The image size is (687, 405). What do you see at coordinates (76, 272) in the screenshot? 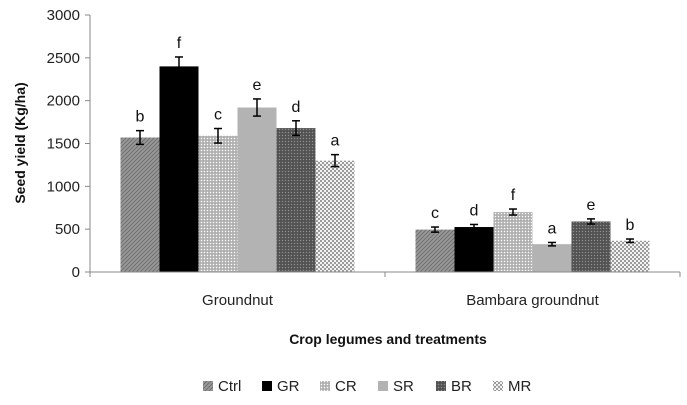
I see `y-tick-label: 0` at bounding box center [76, 272].